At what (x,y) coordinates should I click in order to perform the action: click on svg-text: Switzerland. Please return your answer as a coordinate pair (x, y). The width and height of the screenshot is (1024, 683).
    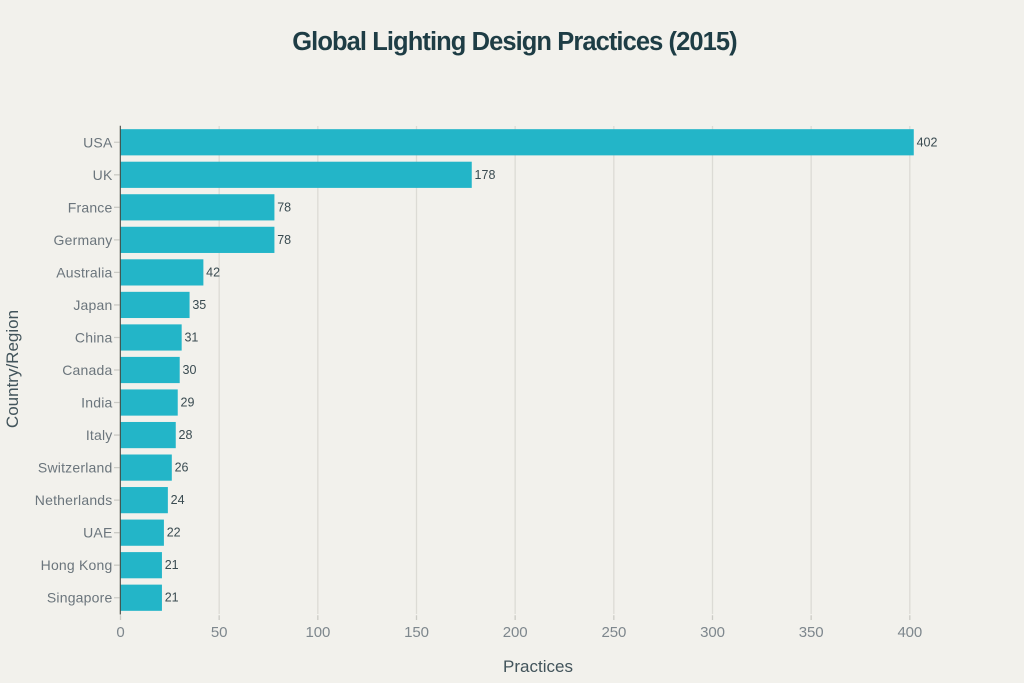
    Looking at the image, I should click on (75, 468).